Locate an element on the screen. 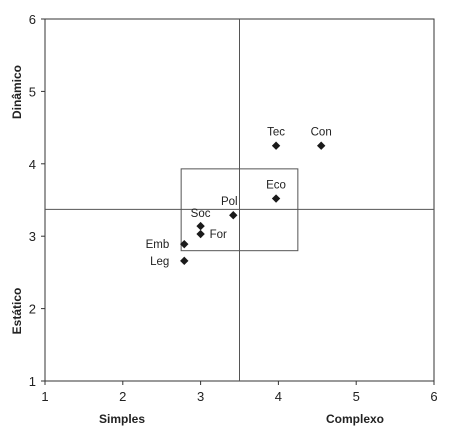 The height and width of the screenshot is (440, 459). x-tick-label: 3 is located at coordinates (200, 396).